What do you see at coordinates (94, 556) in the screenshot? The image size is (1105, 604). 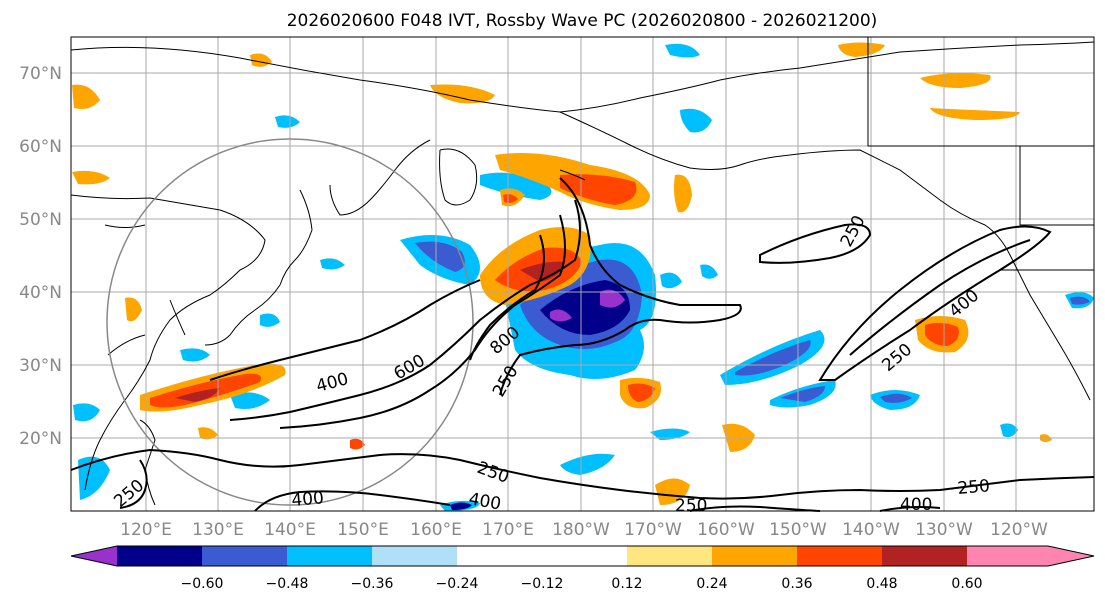 I see `colorbar-extend-low` at bounding box center [94, 556].